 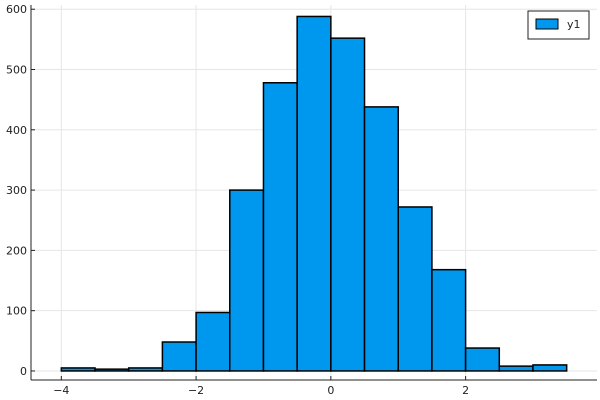 I want to click on legend-swatch, so click(x=547, y=24).